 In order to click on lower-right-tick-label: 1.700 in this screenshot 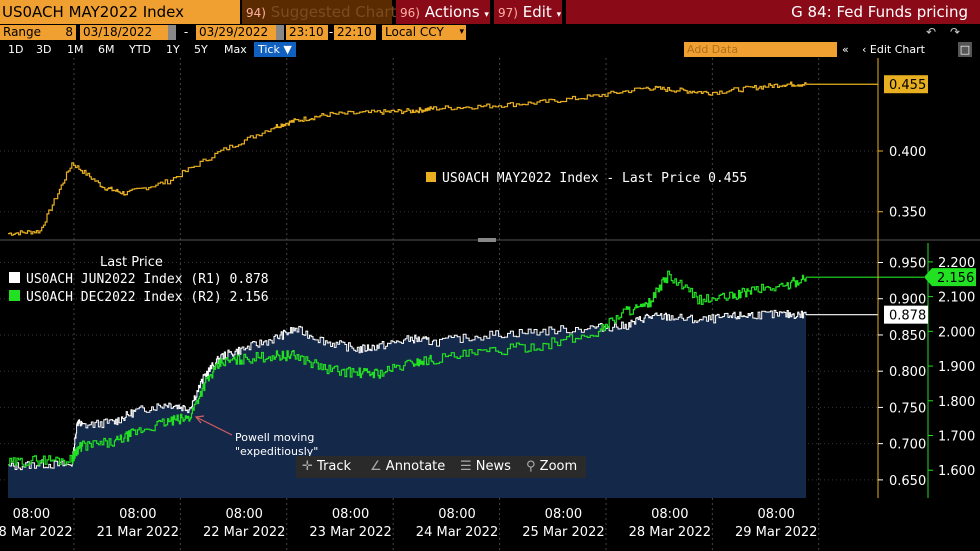, I will do `click(956, 437)`.